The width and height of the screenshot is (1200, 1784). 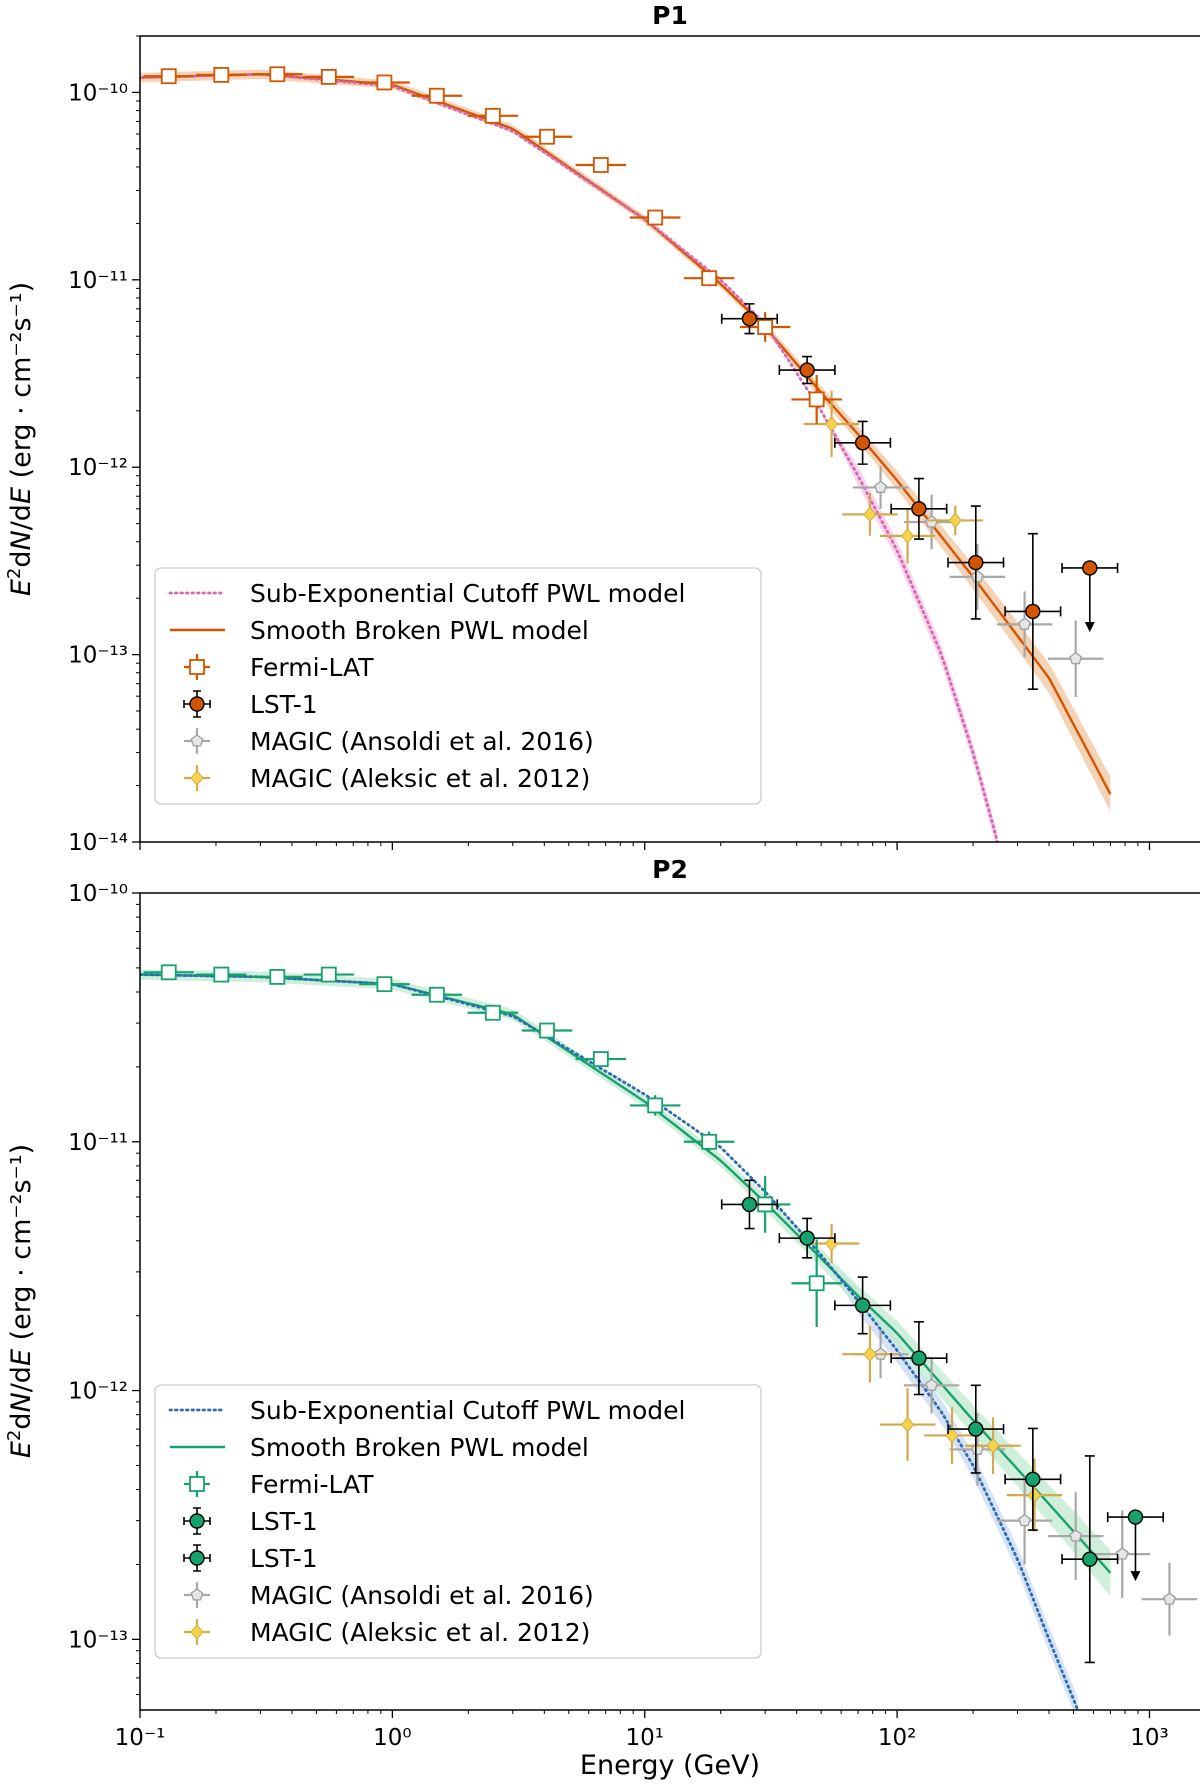 What do you see at coordinates (670, 15) in the screenshot?
I see `panel-title-p1: P1` at bounding box center [670, 15].